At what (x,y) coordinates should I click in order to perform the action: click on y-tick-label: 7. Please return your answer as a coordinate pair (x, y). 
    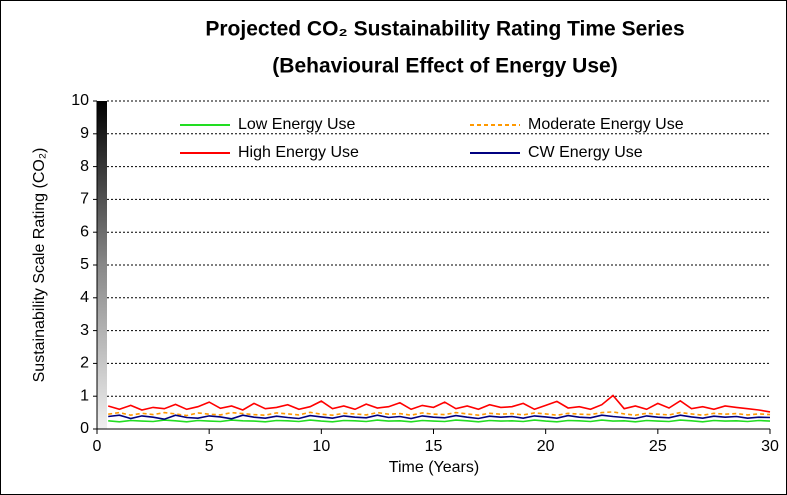
    Looking at the image, I should click on (84, 199).